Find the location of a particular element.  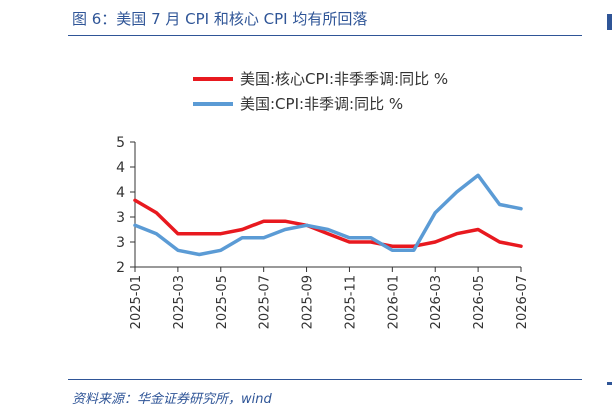

source-rule is located at coordinates (325, 379).